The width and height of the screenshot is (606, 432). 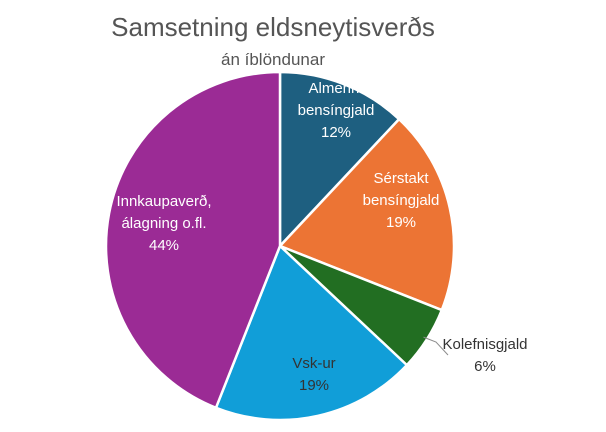 I want to click on slice-label-1: Almennt bensíngjald 12%, so click(x=336, y=110).